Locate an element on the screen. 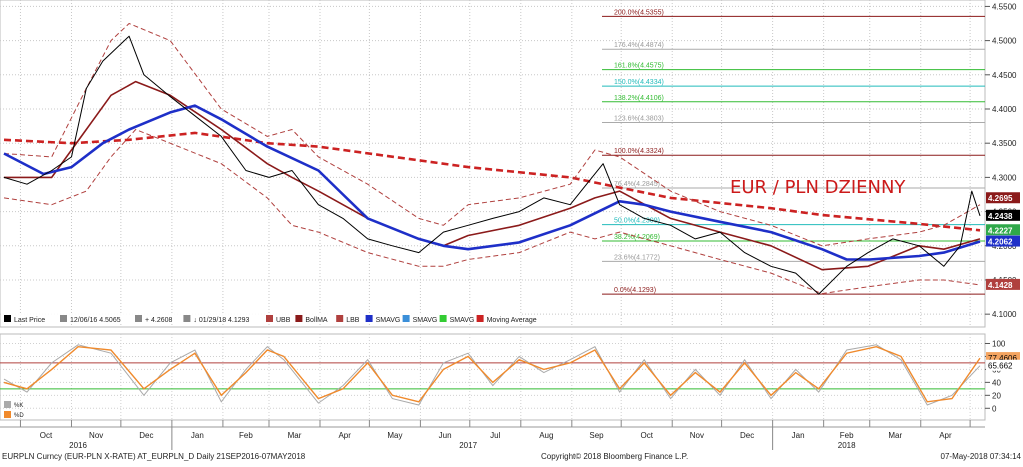 The width and height of the screenshot is (1023, 467). osc-legend-label: %K is located at coordinates (18, 406).